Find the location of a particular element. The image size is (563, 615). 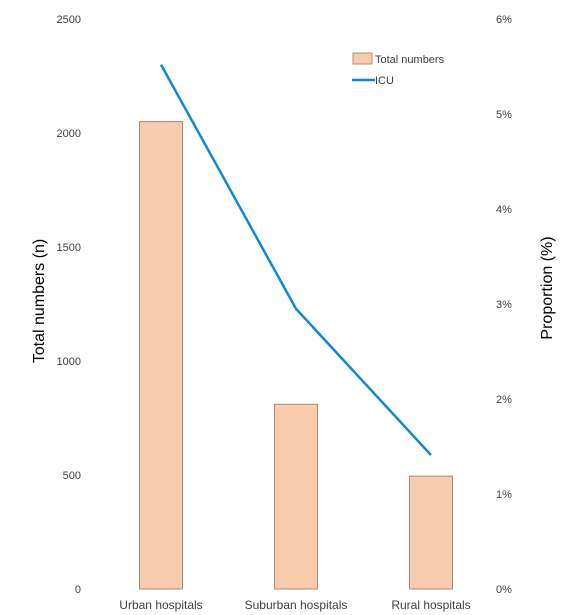

y2-axis-title: Proportion (%) is located at coordinates (547, 287).